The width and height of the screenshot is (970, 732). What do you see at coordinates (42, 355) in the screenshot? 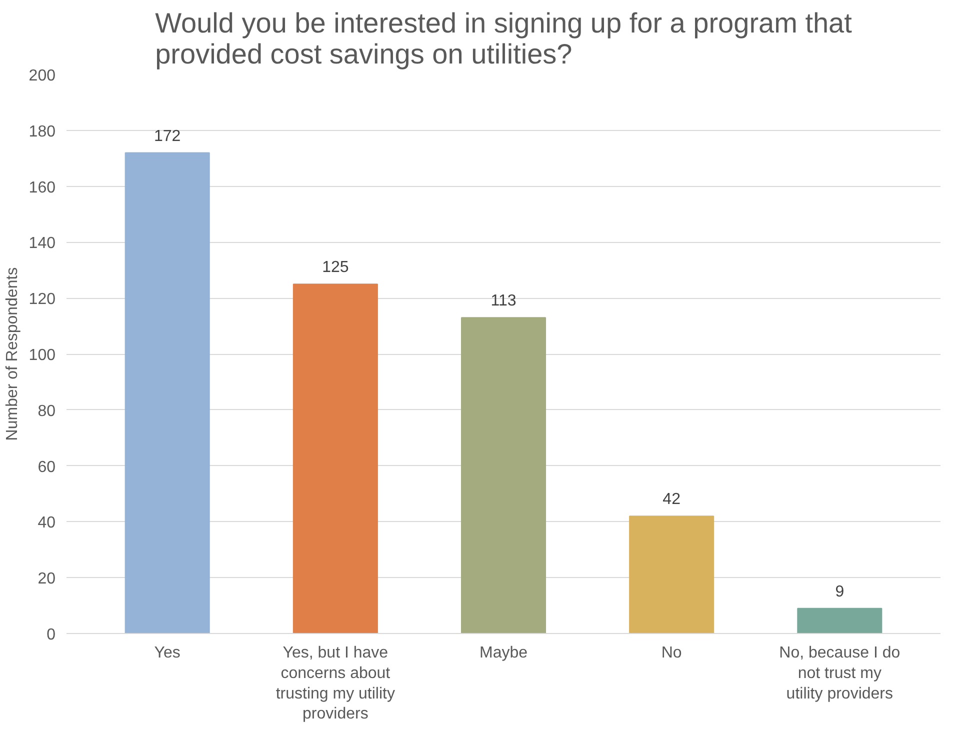
I see `y-tick-label: 100` at bounding box center [42, 355].